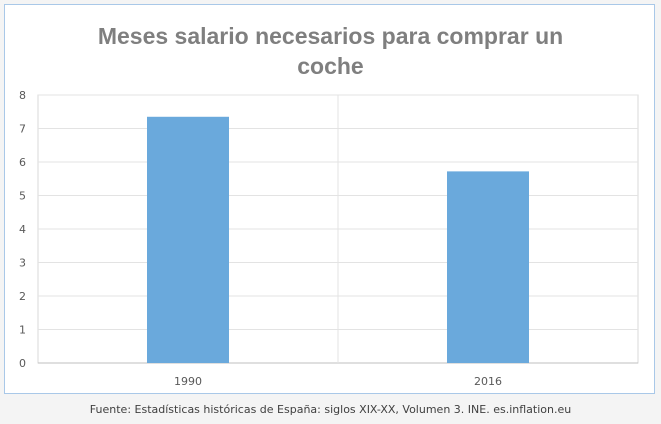  What do you see at coordinates (22, 296) in the screenshot?
I see `y-tick-label: 2` at bounding box center [22, 296].